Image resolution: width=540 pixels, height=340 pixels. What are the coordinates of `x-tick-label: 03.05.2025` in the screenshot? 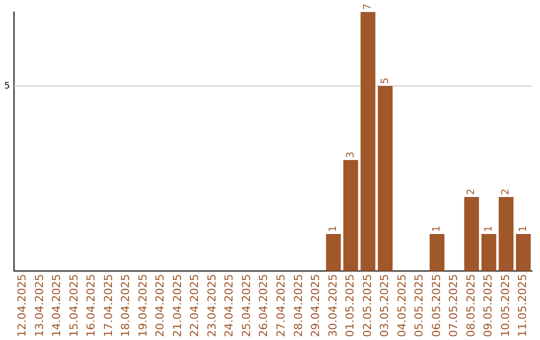 It's located at (385, 306).